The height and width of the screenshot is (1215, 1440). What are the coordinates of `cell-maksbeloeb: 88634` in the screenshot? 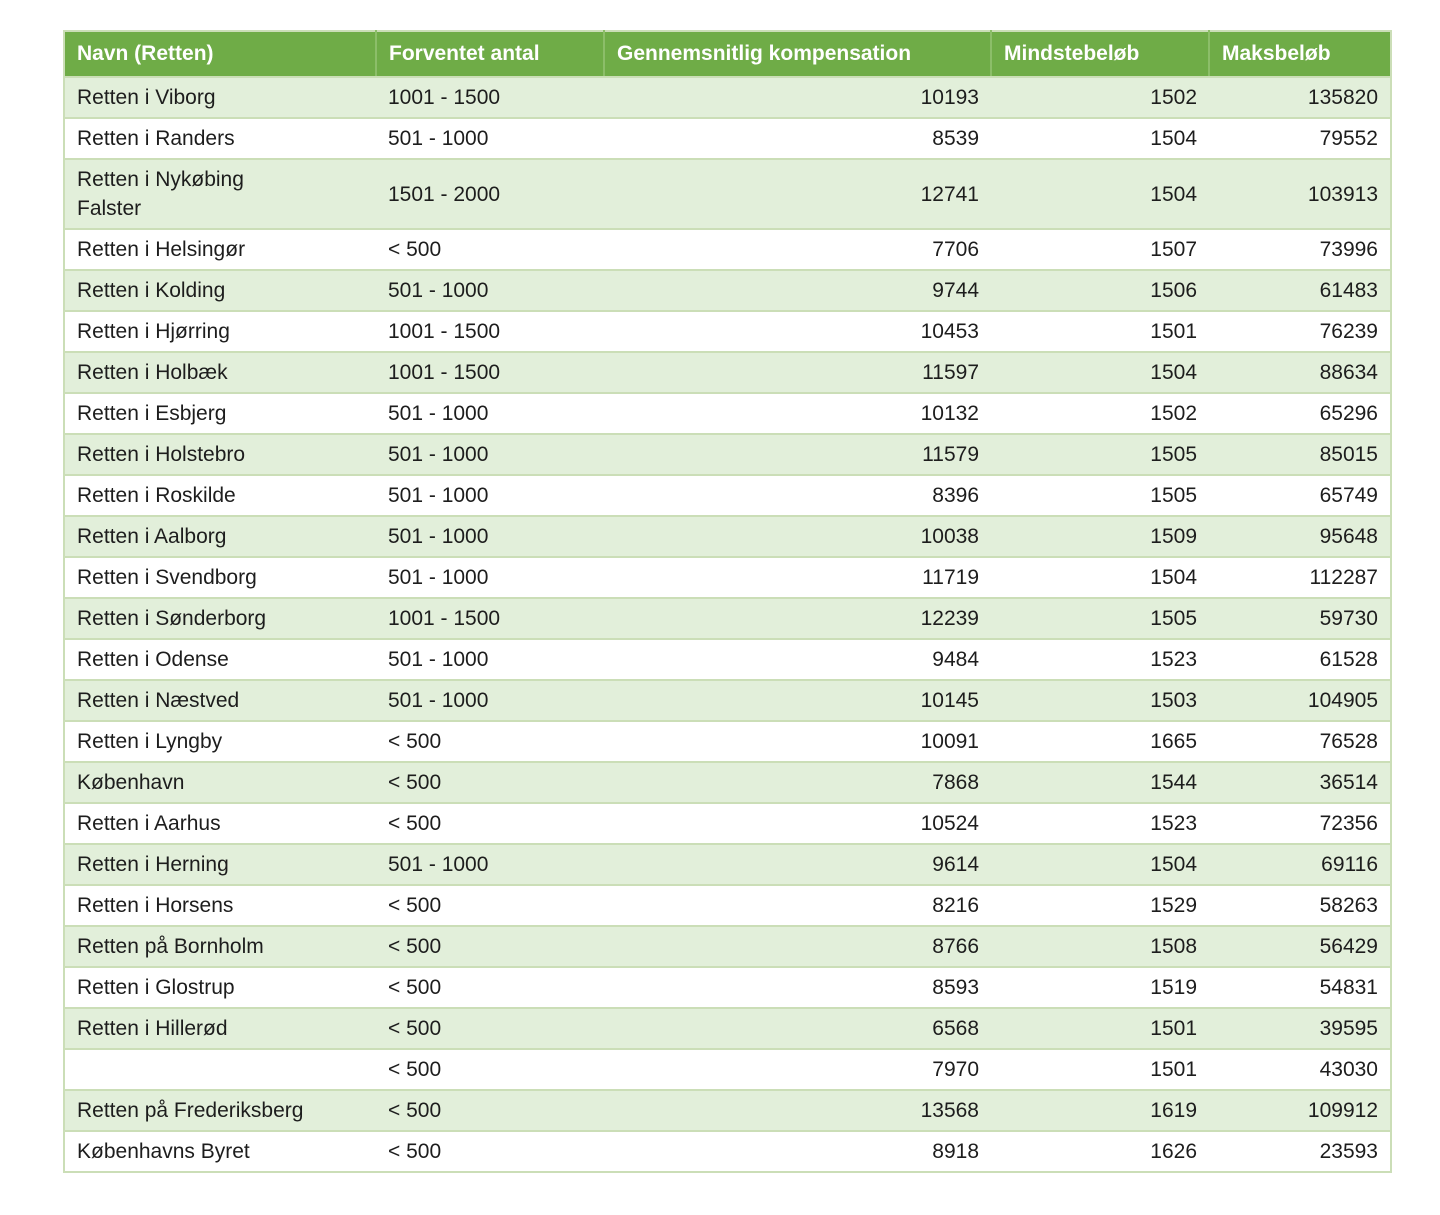 It's located at (1300, 373).